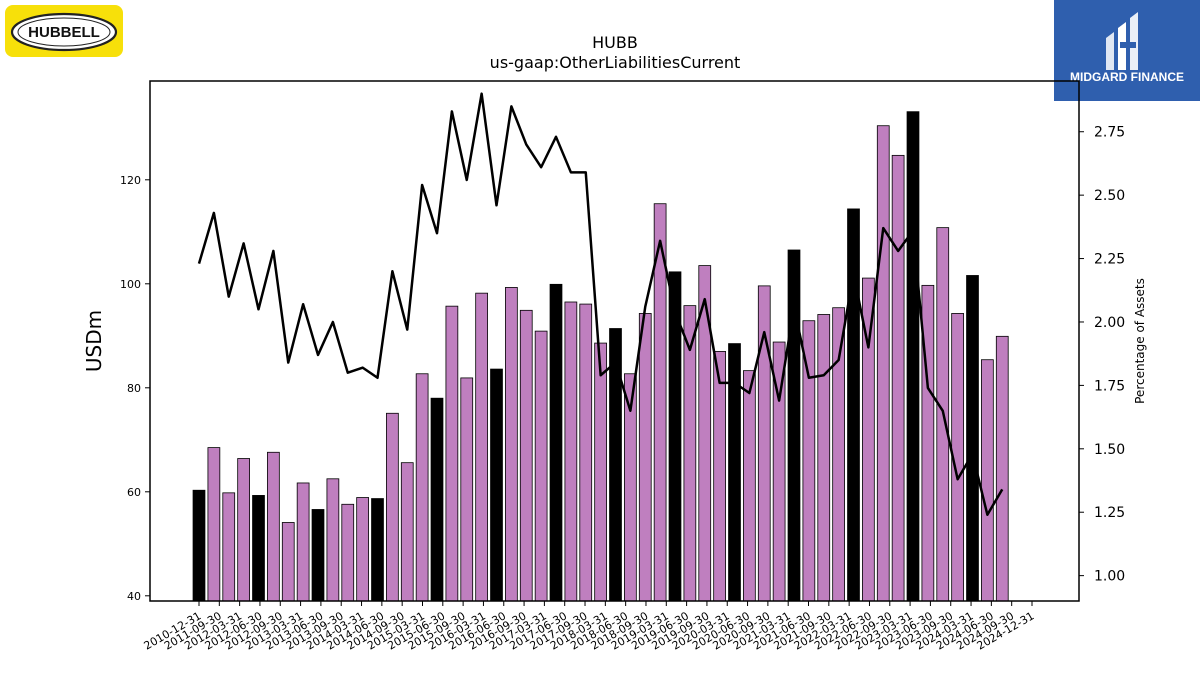  I want to click on y-axis-label: USDm, so click(94, 341).